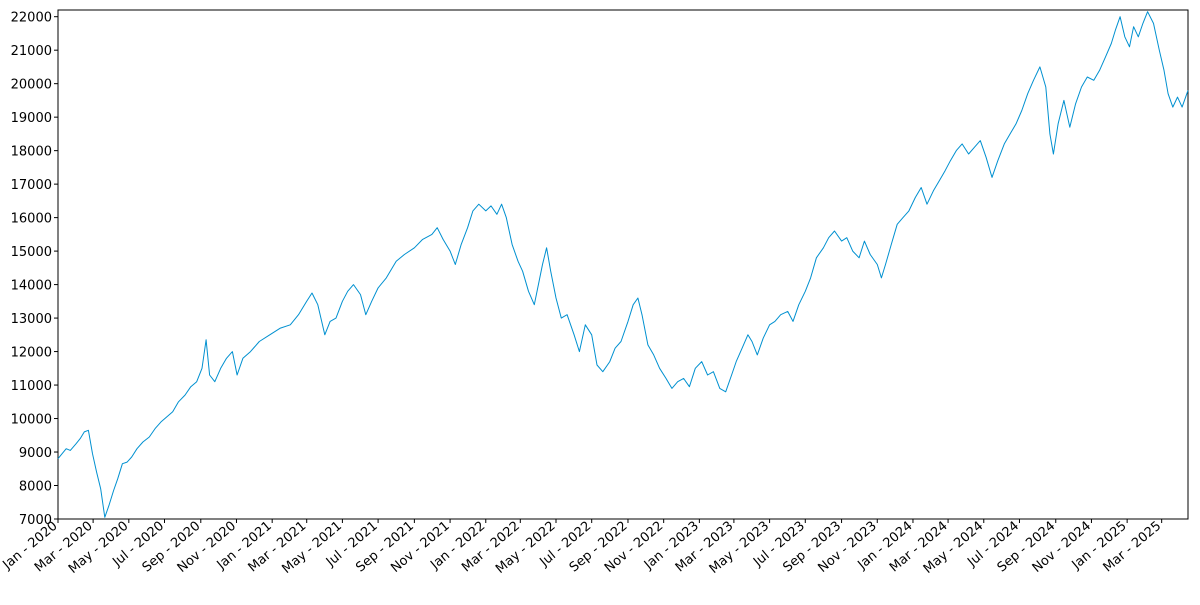  What do you see at coordinates (35, 487) in the screenshot?
I see `y-tick-label: 8000` at bounding box center [35, 487].